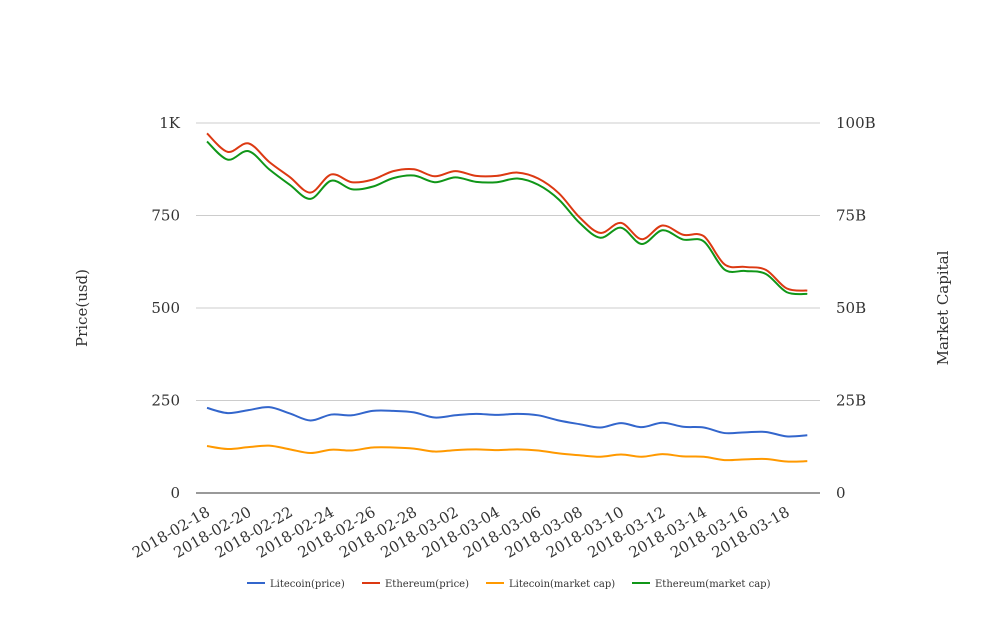 The width and height of the screenshot is (1008, 621). Describe the element at coordinates (427, 584) in the screenshot. I see `legend-label: Ethereum(price)` at that location.